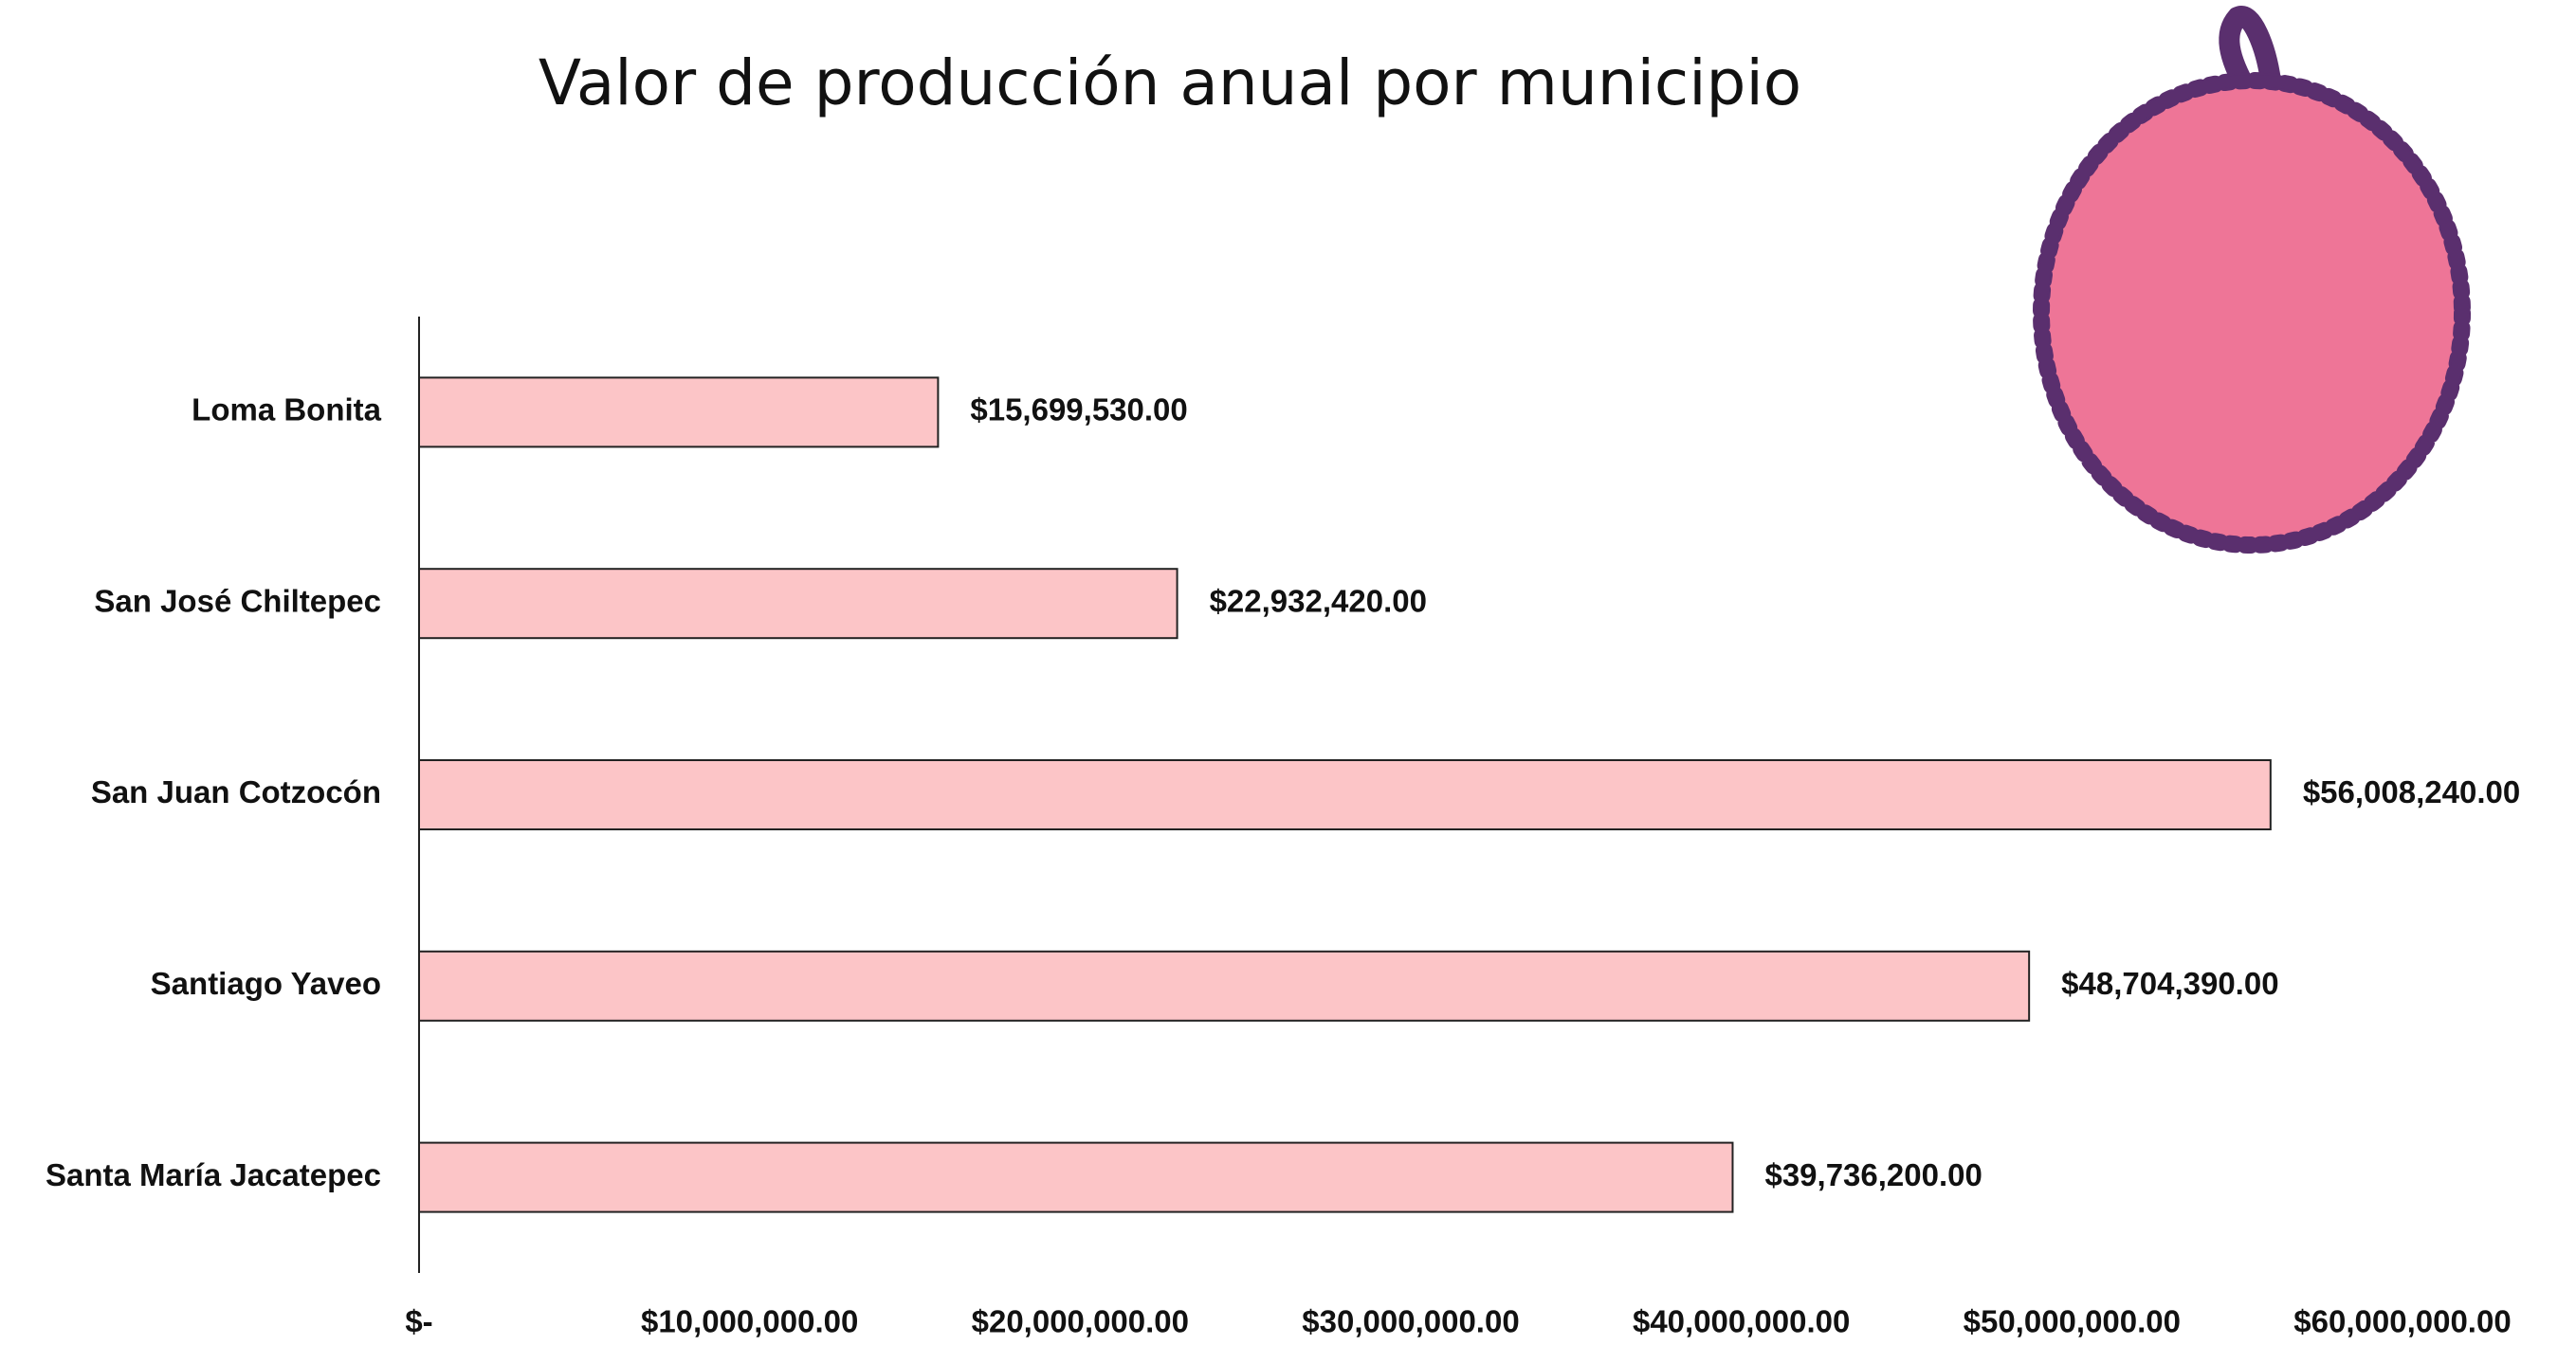 This screenshot has width=2576, height=1345. I want to click on y-tick-label: Santa María Jacatepec, so click(213, 1175).